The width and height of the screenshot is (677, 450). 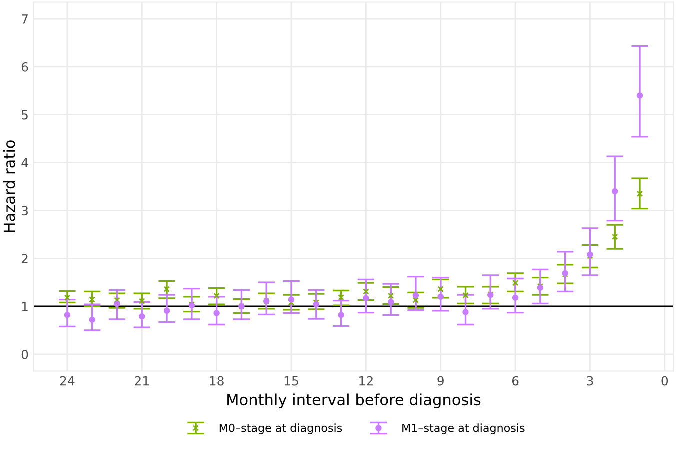 What do you see at coordinates (463, 429) in the screenshot?
I see `legend-label: M1–stage at diagnosis` at bounding box center [463, 429].